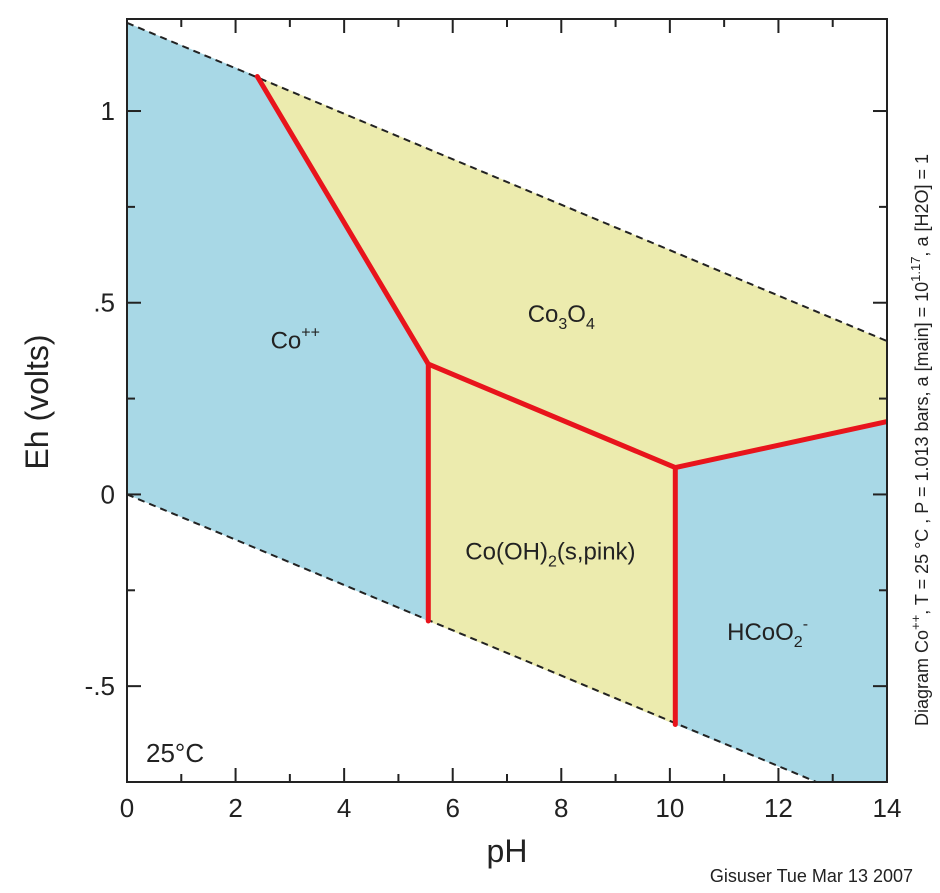 The width and height of the screenshot is (940, 893). Describe the element at coordinates (127, 808) in the screenshot. I see `x-tick-label: 0` at that location.